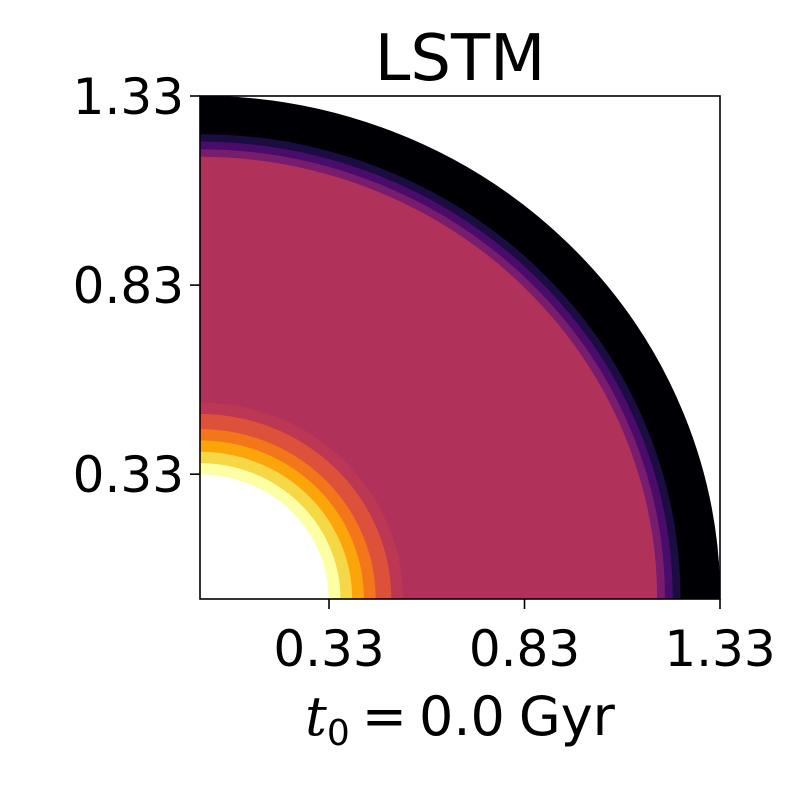 This screenshot has width=800, height=800. I want to click on x-axis-label: t0 = 0.0 Gyr, so click(460, 719).